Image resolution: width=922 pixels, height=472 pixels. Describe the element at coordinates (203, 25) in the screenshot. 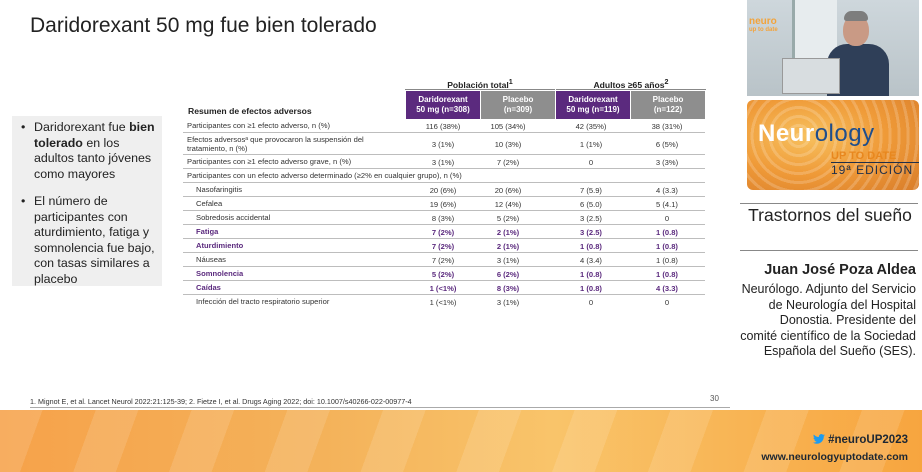

I see `slide-title: Daridorexant 50 mg fue bien tolerado` at that location.